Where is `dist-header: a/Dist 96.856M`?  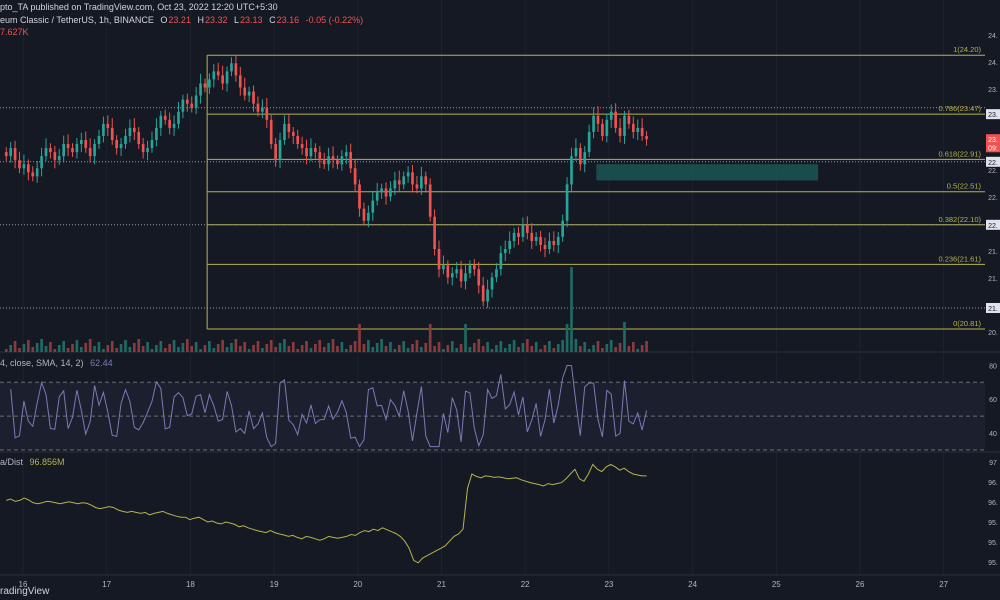 dist-header: a/Dist 96.856M is located at coordinates (34, 462).